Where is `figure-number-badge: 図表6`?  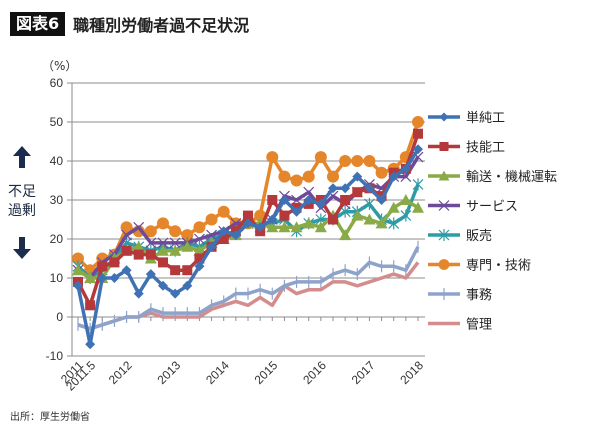 figure-number-badge: 図表6 is located at coordinates (38, 24).